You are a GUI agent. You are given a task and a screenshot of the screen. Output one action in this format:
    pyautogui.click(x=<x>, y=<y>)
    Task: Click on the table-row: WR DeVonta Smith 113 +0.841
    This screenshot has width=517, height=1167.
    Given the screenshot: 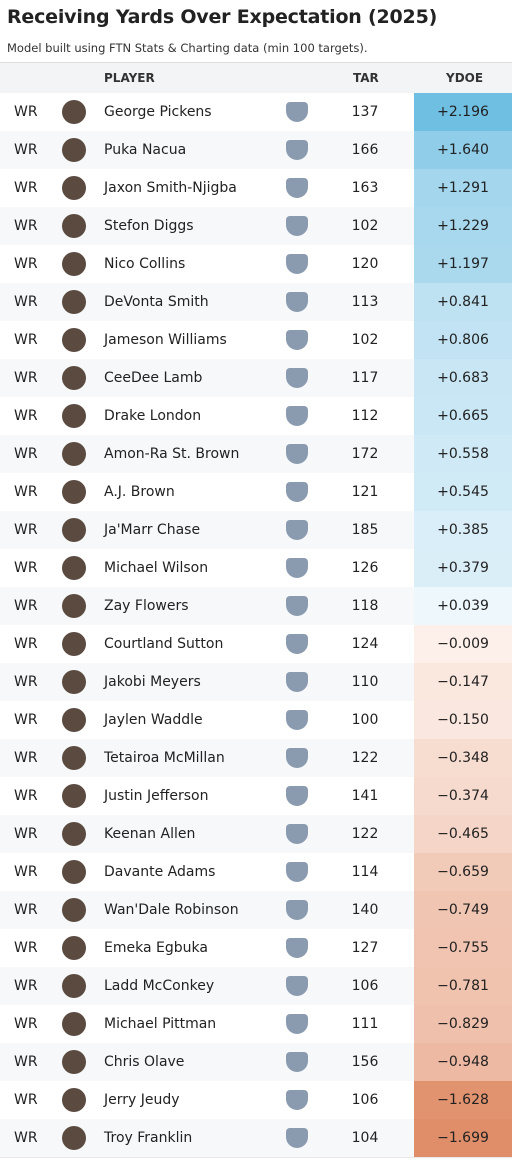 What is the action you would take?
    pyautogui.click(x=256, y=302)
    